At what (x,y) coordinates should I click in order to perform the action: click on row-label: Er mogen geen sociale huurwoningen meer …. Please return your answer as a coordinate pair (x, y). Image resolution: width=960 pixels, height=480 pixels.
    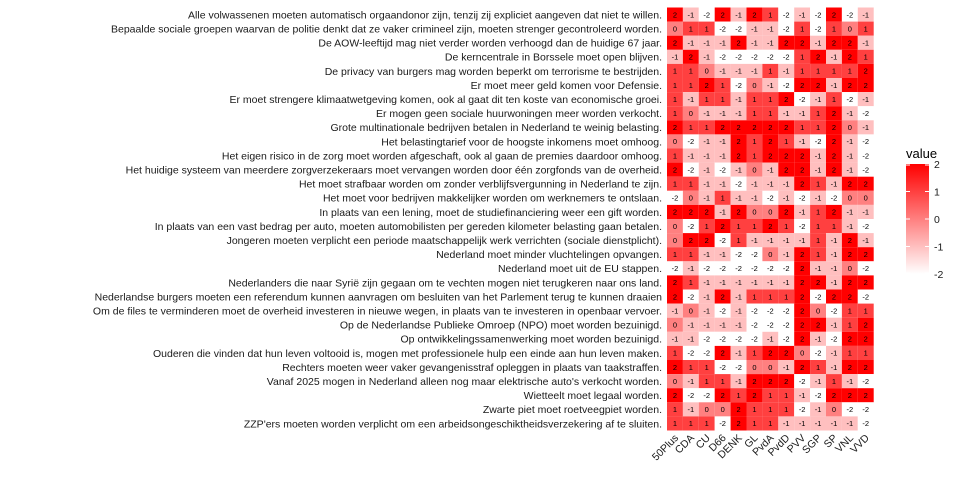
    Looking at the image, I should click on (519, 114).